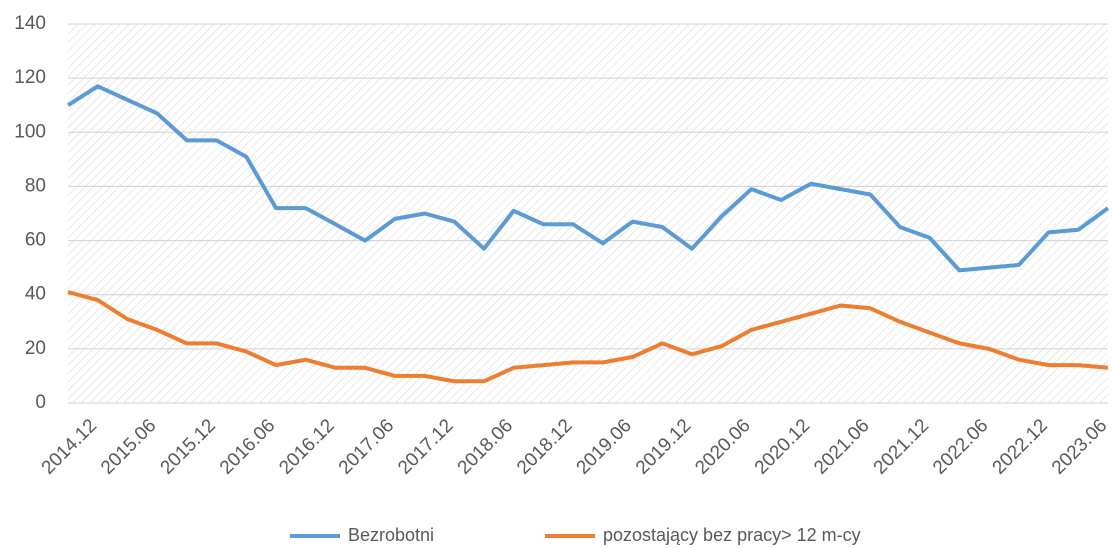  What do you see at coordinates (604, 446) in the screenshot?
I see `x-tick-label: 2019.06` at bounding box center [604, 446].